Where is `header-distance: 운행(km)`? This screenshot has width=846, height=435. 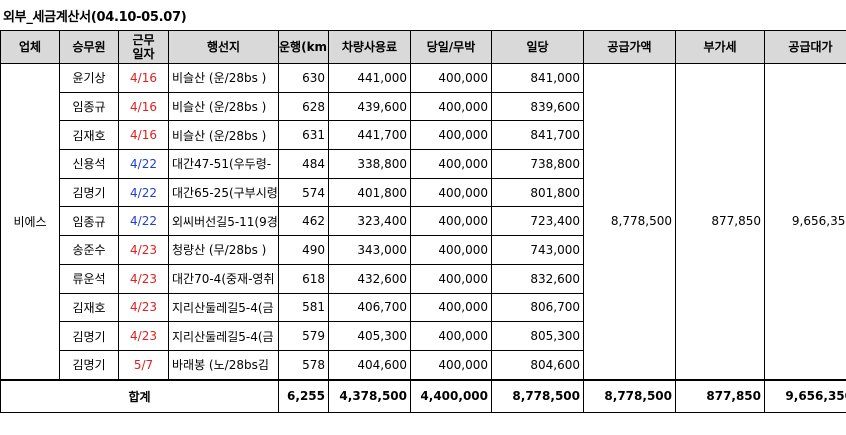 header-distance: 운행(km) is located at coordinates (303, 47).